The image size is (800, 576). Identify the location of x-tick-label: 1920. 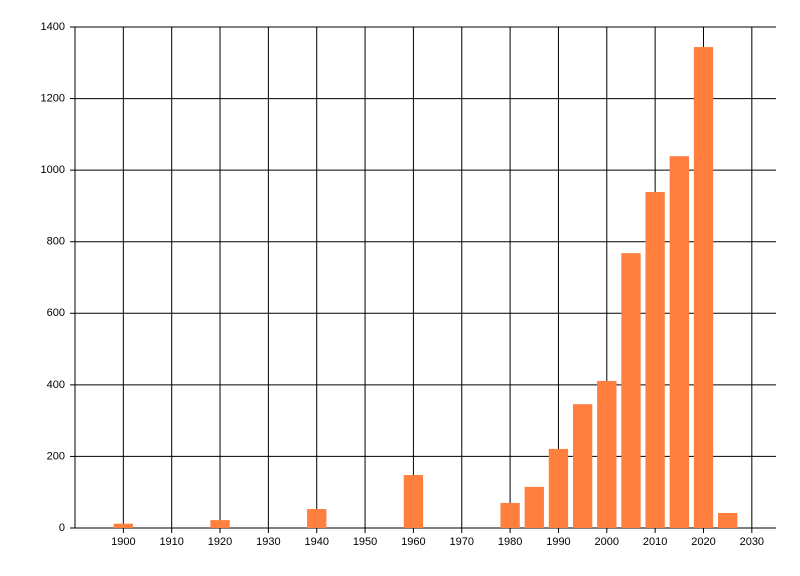
(220, 542).